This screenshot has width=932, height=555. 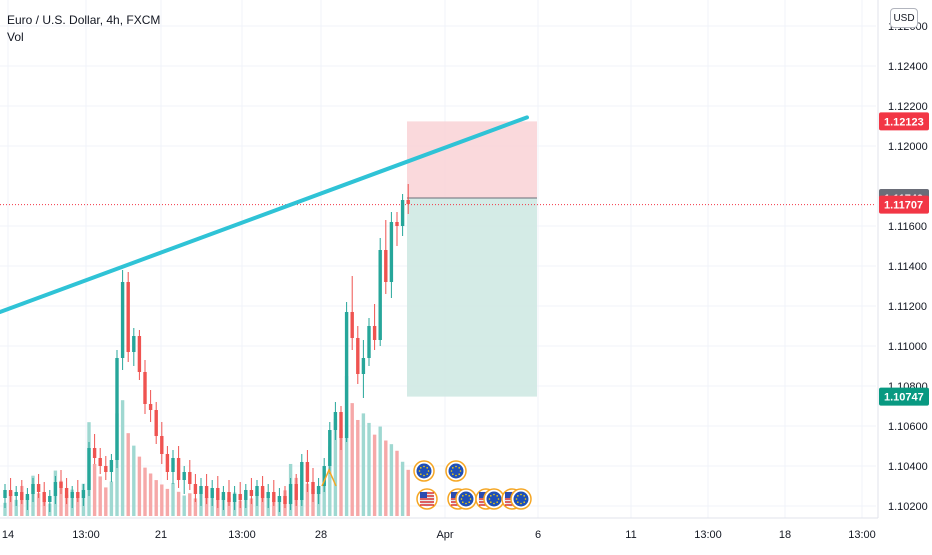 What do you see at coordinates (903, 206) in the screenshot?
I see `svg-text: 1.11707` at bounding box center [903, 206].